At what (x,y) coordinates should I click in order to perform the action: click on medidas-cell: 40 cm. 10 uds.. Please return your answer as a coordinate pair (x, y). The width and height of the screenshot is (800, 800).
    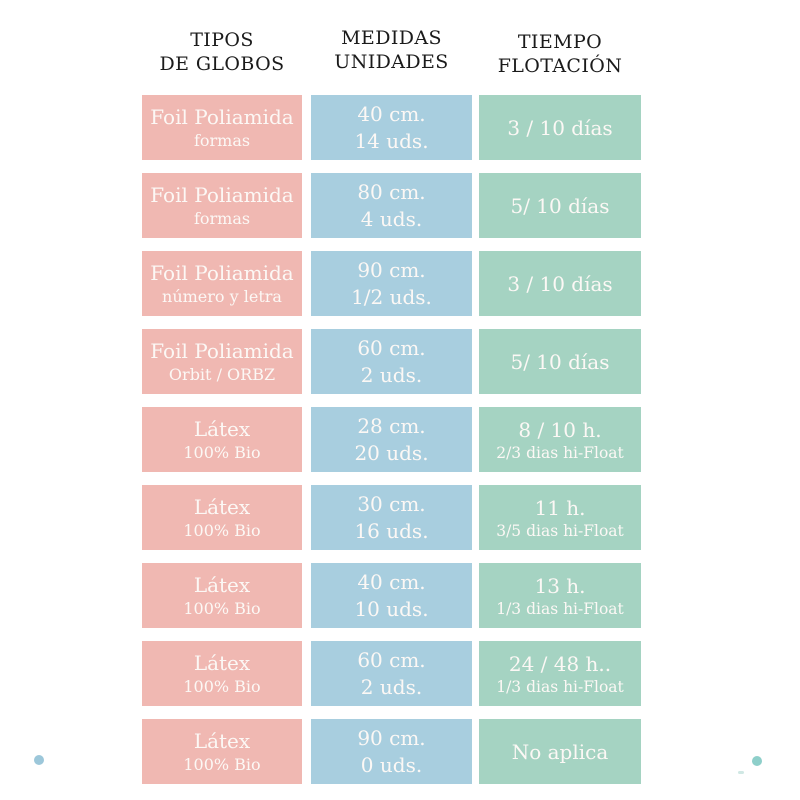
    Looking at the image, I should click on (391, 595).